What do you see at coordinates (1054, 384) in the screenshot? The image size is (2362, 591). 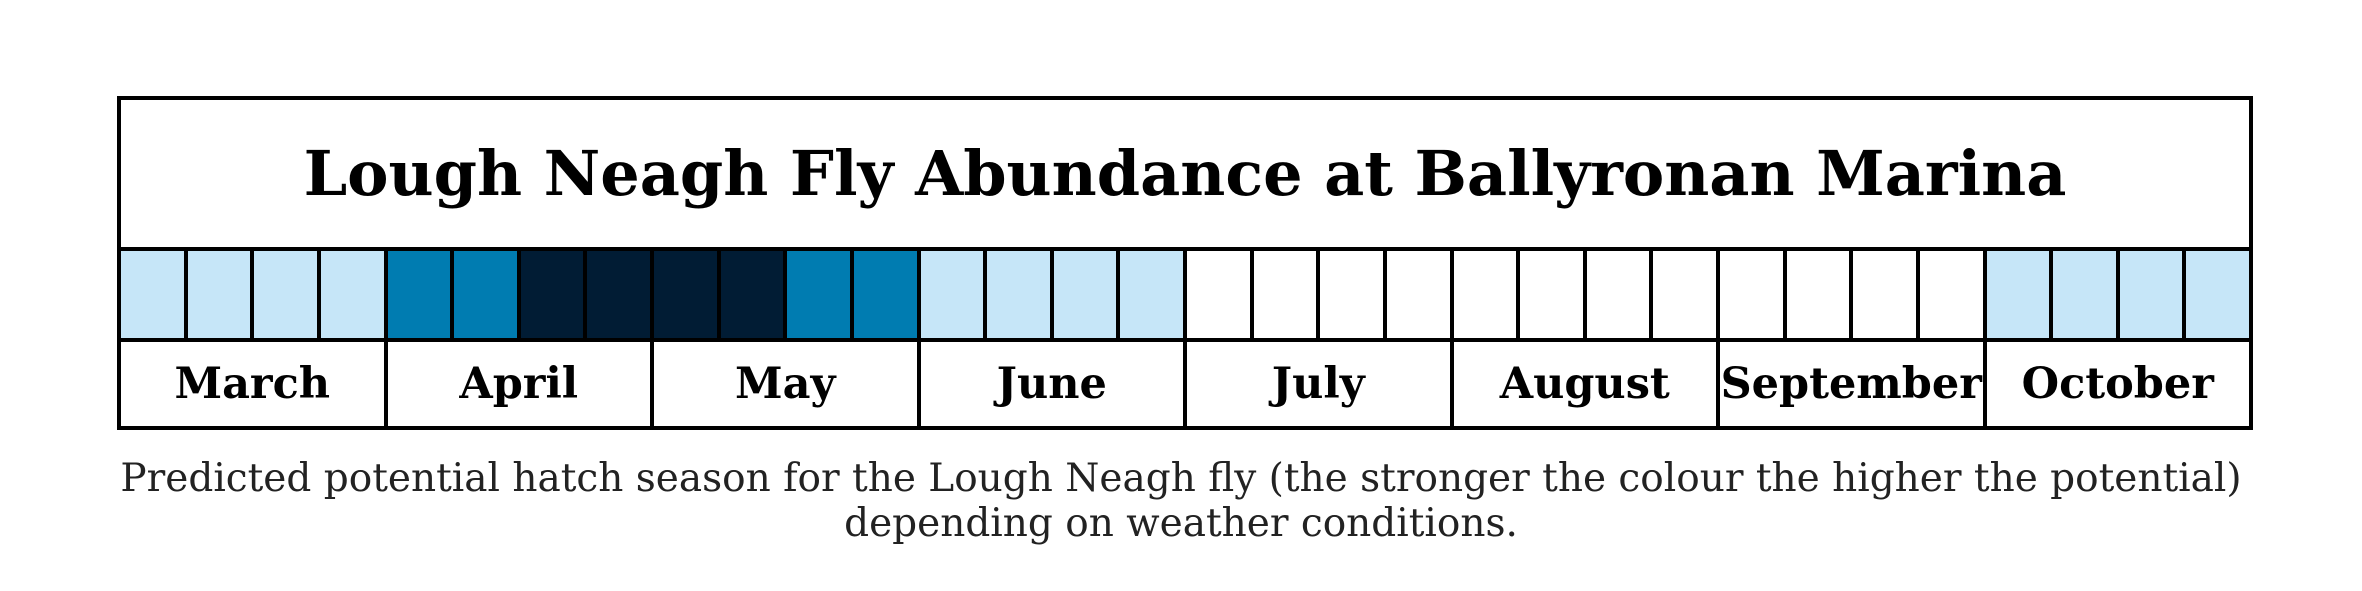 I see `month-label: June` at bounding box center [1054, 384].